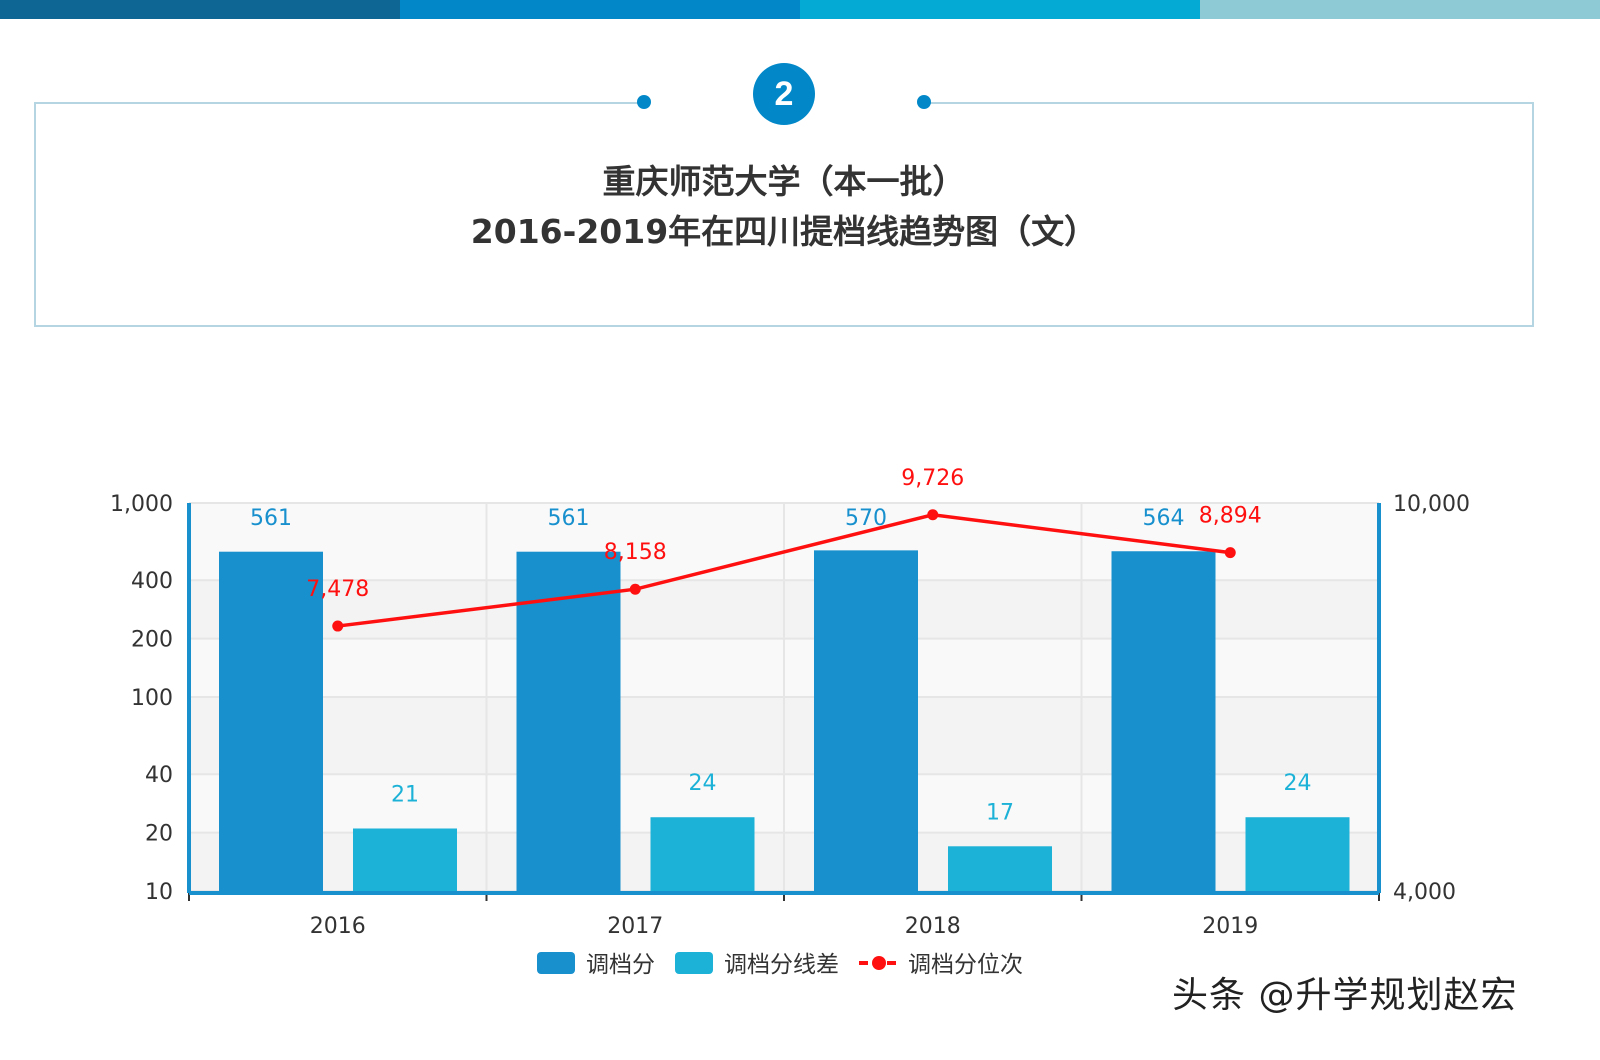 This screenshot has width=1600, height=1060. Describe the element at coordinates (1230, 516) in the screenshot. I see `line-data-label: 8,894` at that location.